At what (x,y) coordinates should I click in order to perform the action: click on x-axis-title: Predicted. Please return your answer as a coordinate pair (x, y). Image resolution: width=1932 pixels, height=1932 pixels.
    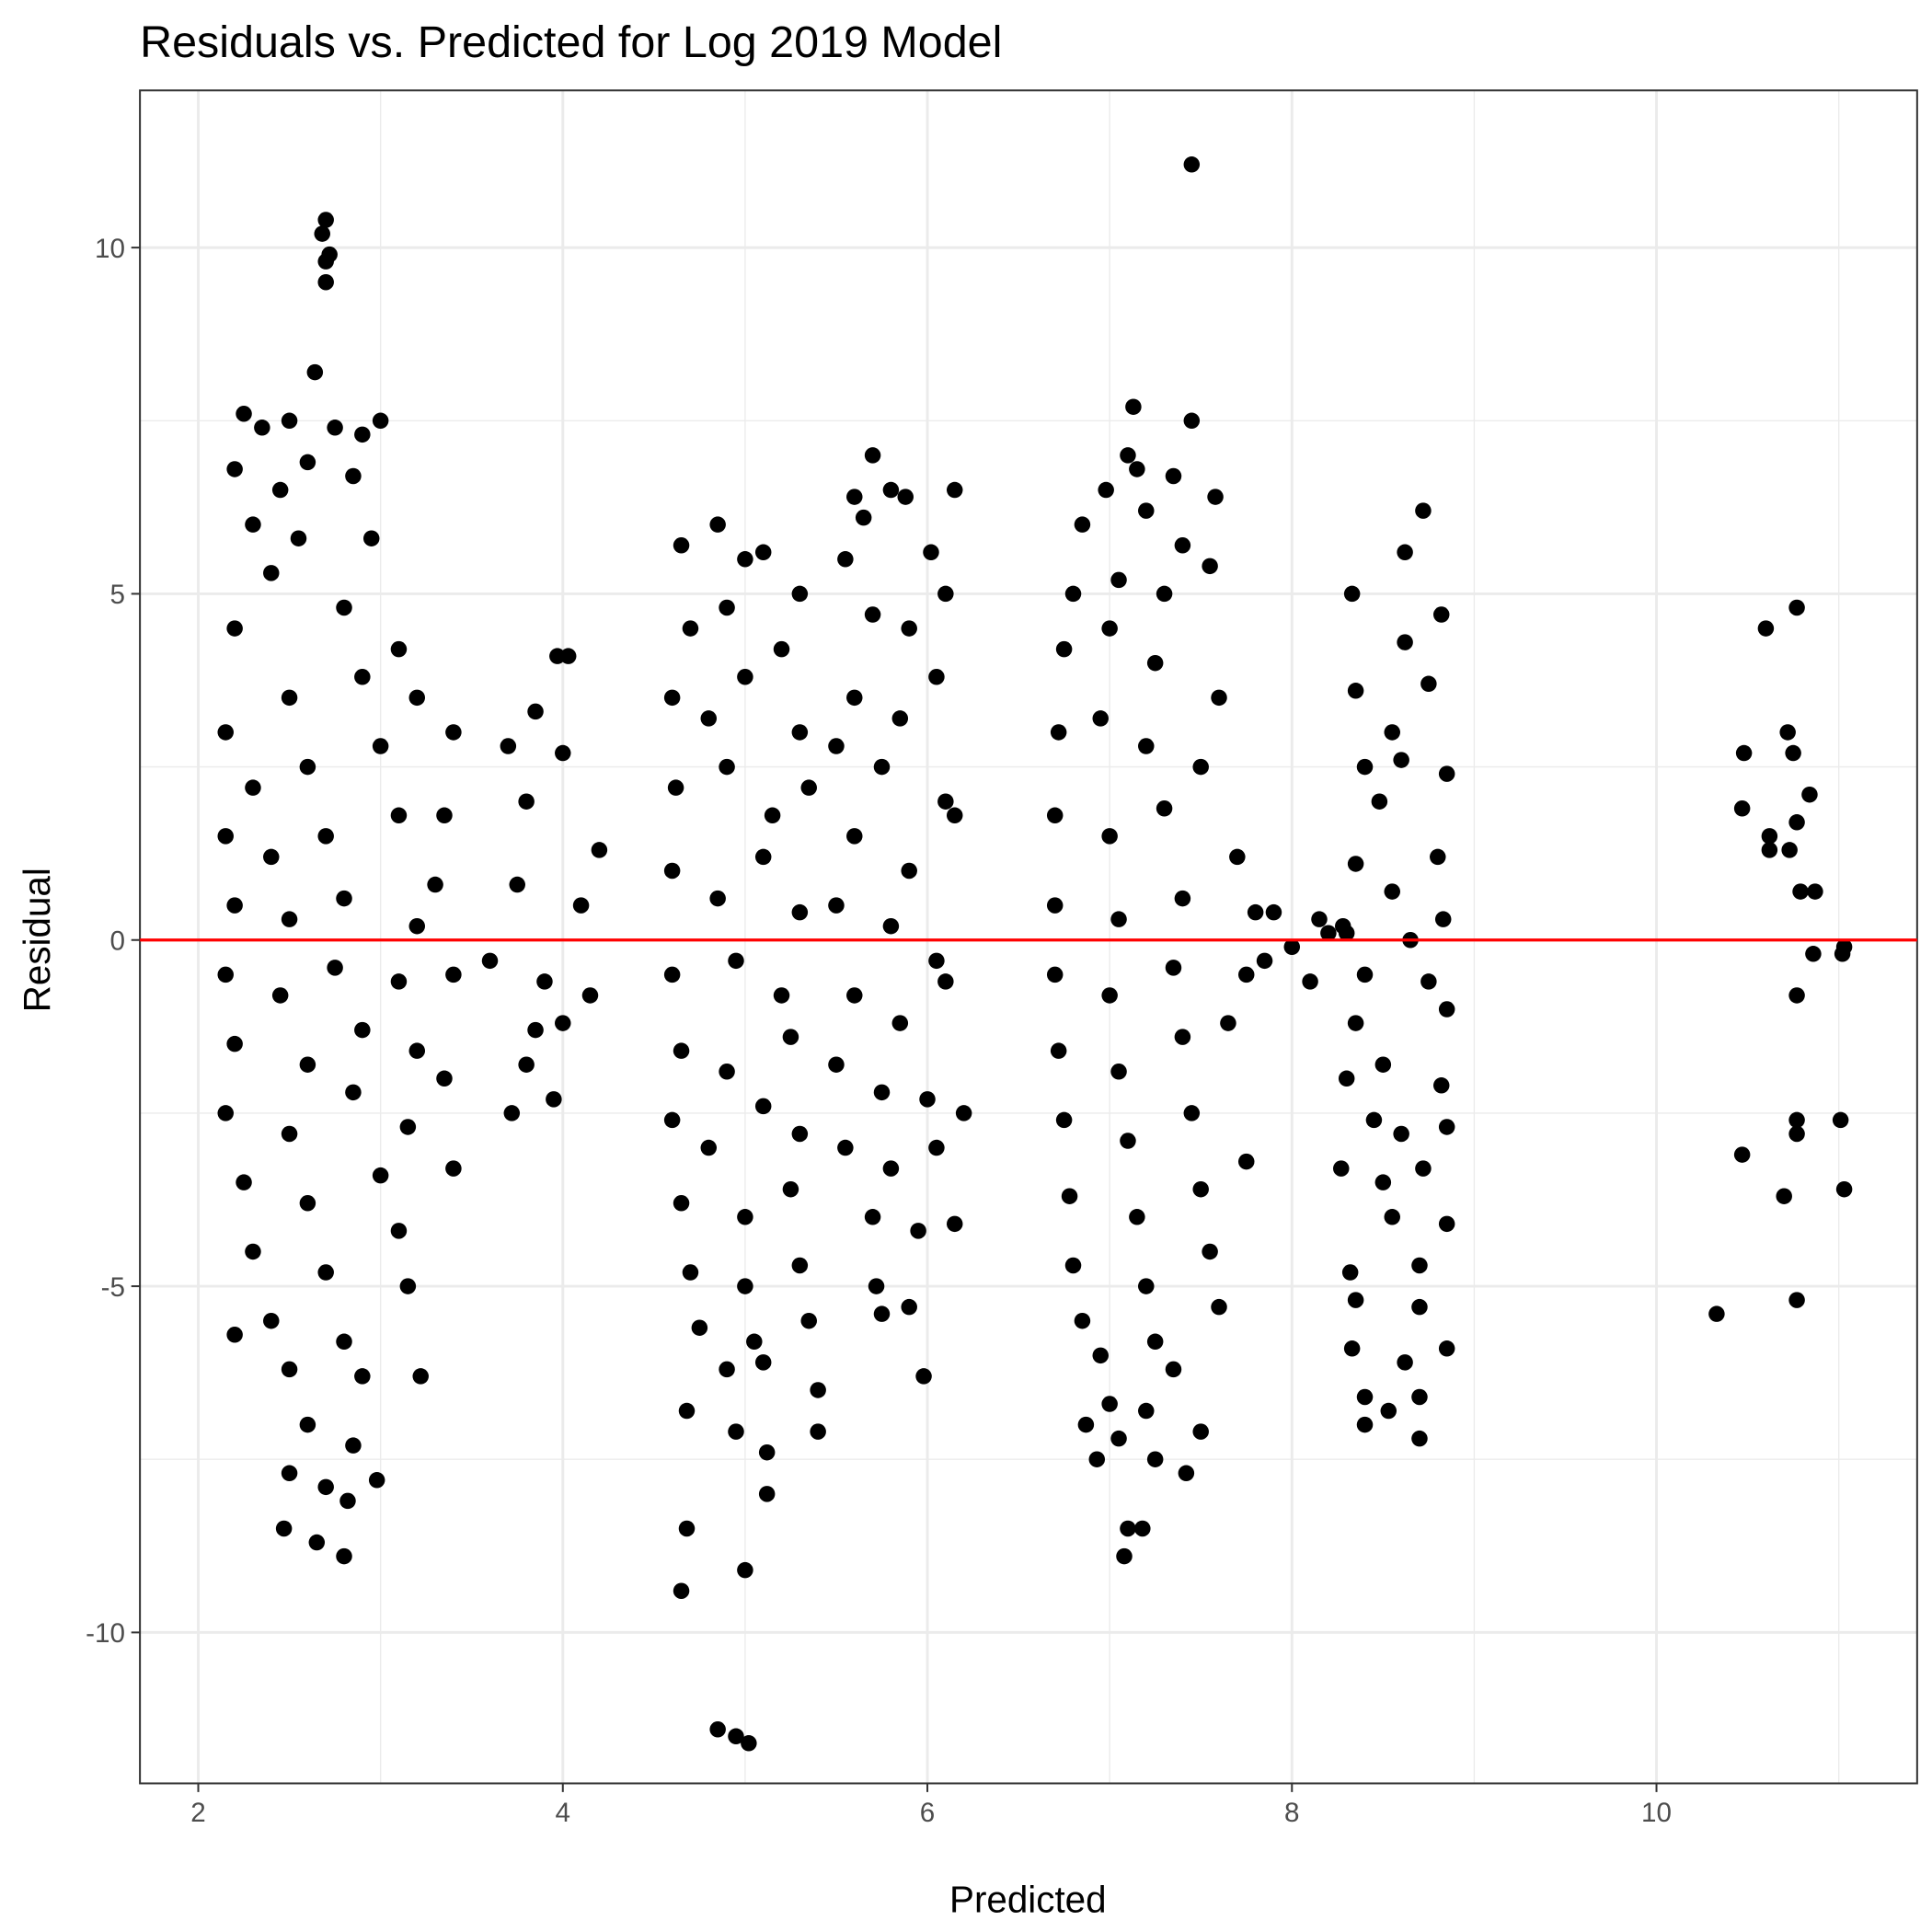
    Looking at the image, I should click on (1028, 1899).